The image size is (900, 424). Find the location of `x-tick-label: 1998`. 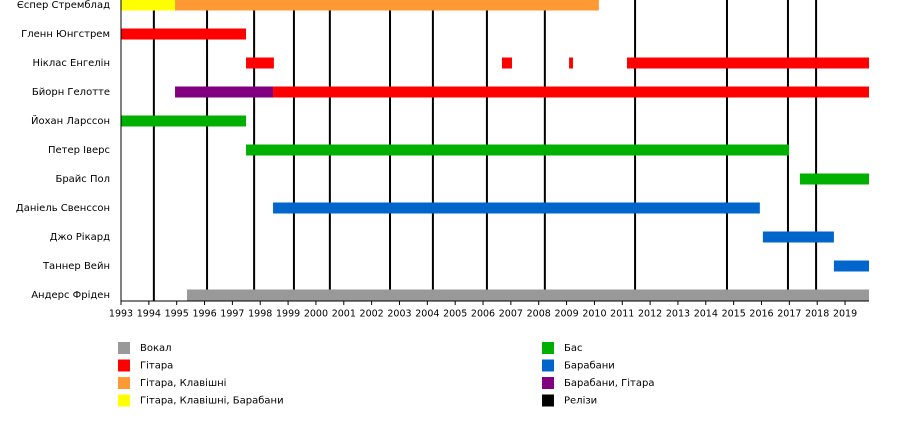

x-tick-label: 1998 is located at coordinates (260, 314).